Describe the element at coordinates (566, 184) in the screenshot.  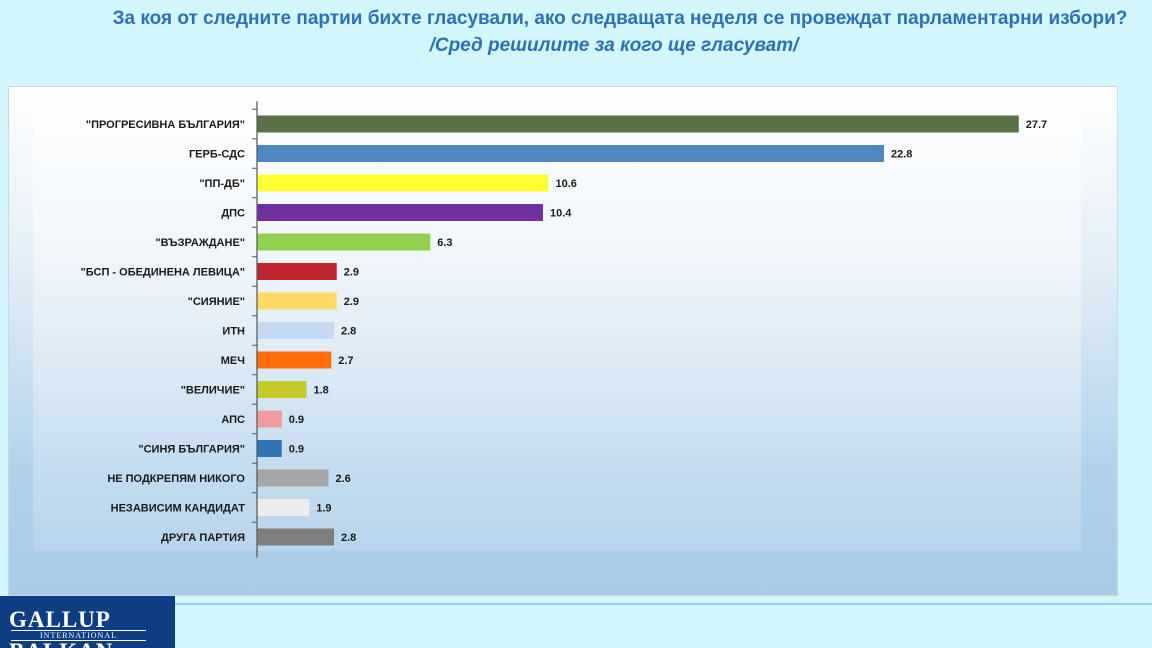
I see `data-label: 10.6` at that location.